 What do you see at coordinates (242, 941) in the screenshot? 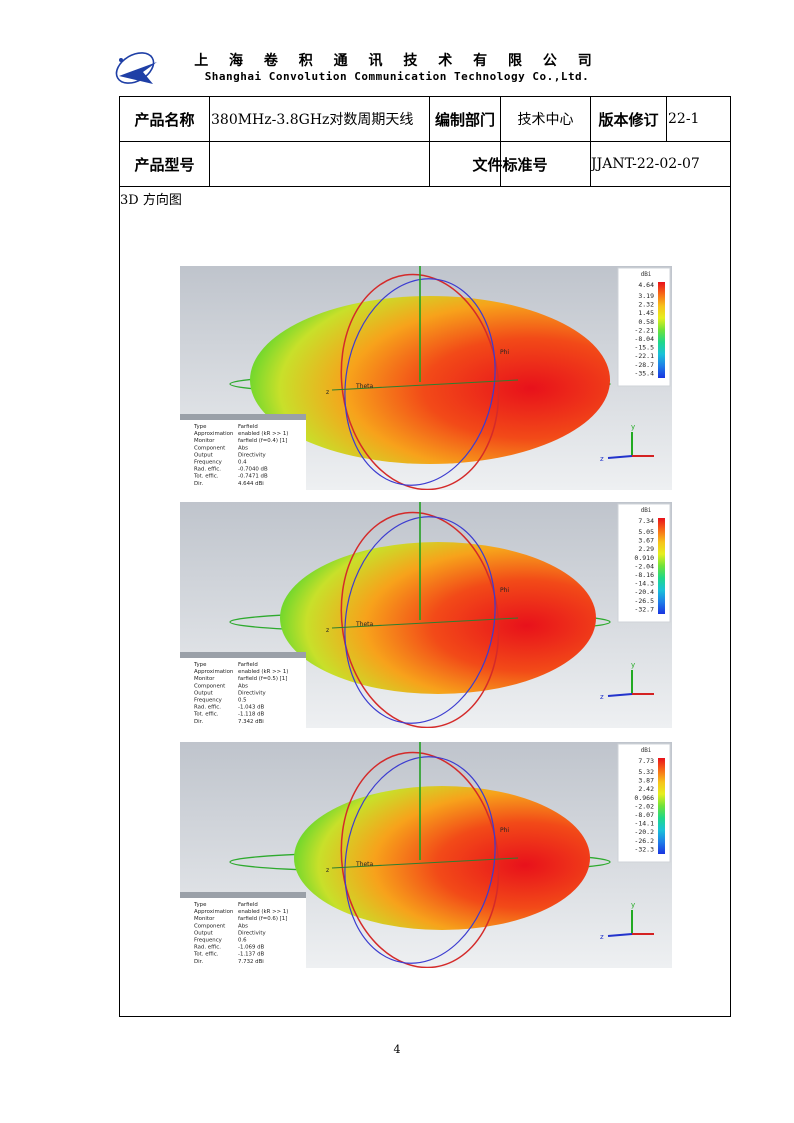
I see `info-value: 0.6` at bounding box center [242, 941].